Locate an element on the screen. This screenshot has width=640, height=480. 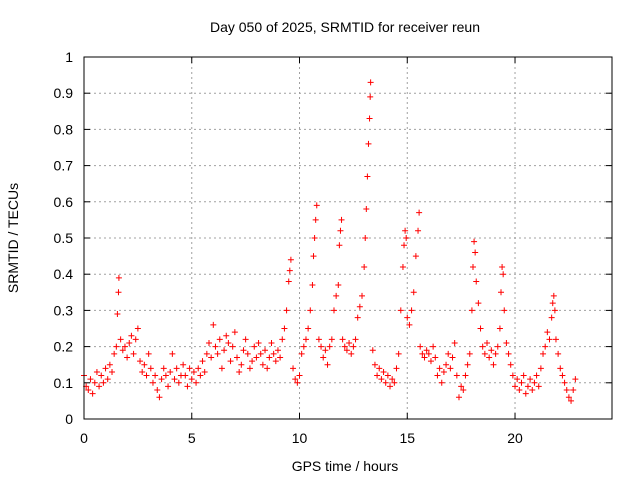
x-tick-label: 10 is located at coordinates (300, 438).